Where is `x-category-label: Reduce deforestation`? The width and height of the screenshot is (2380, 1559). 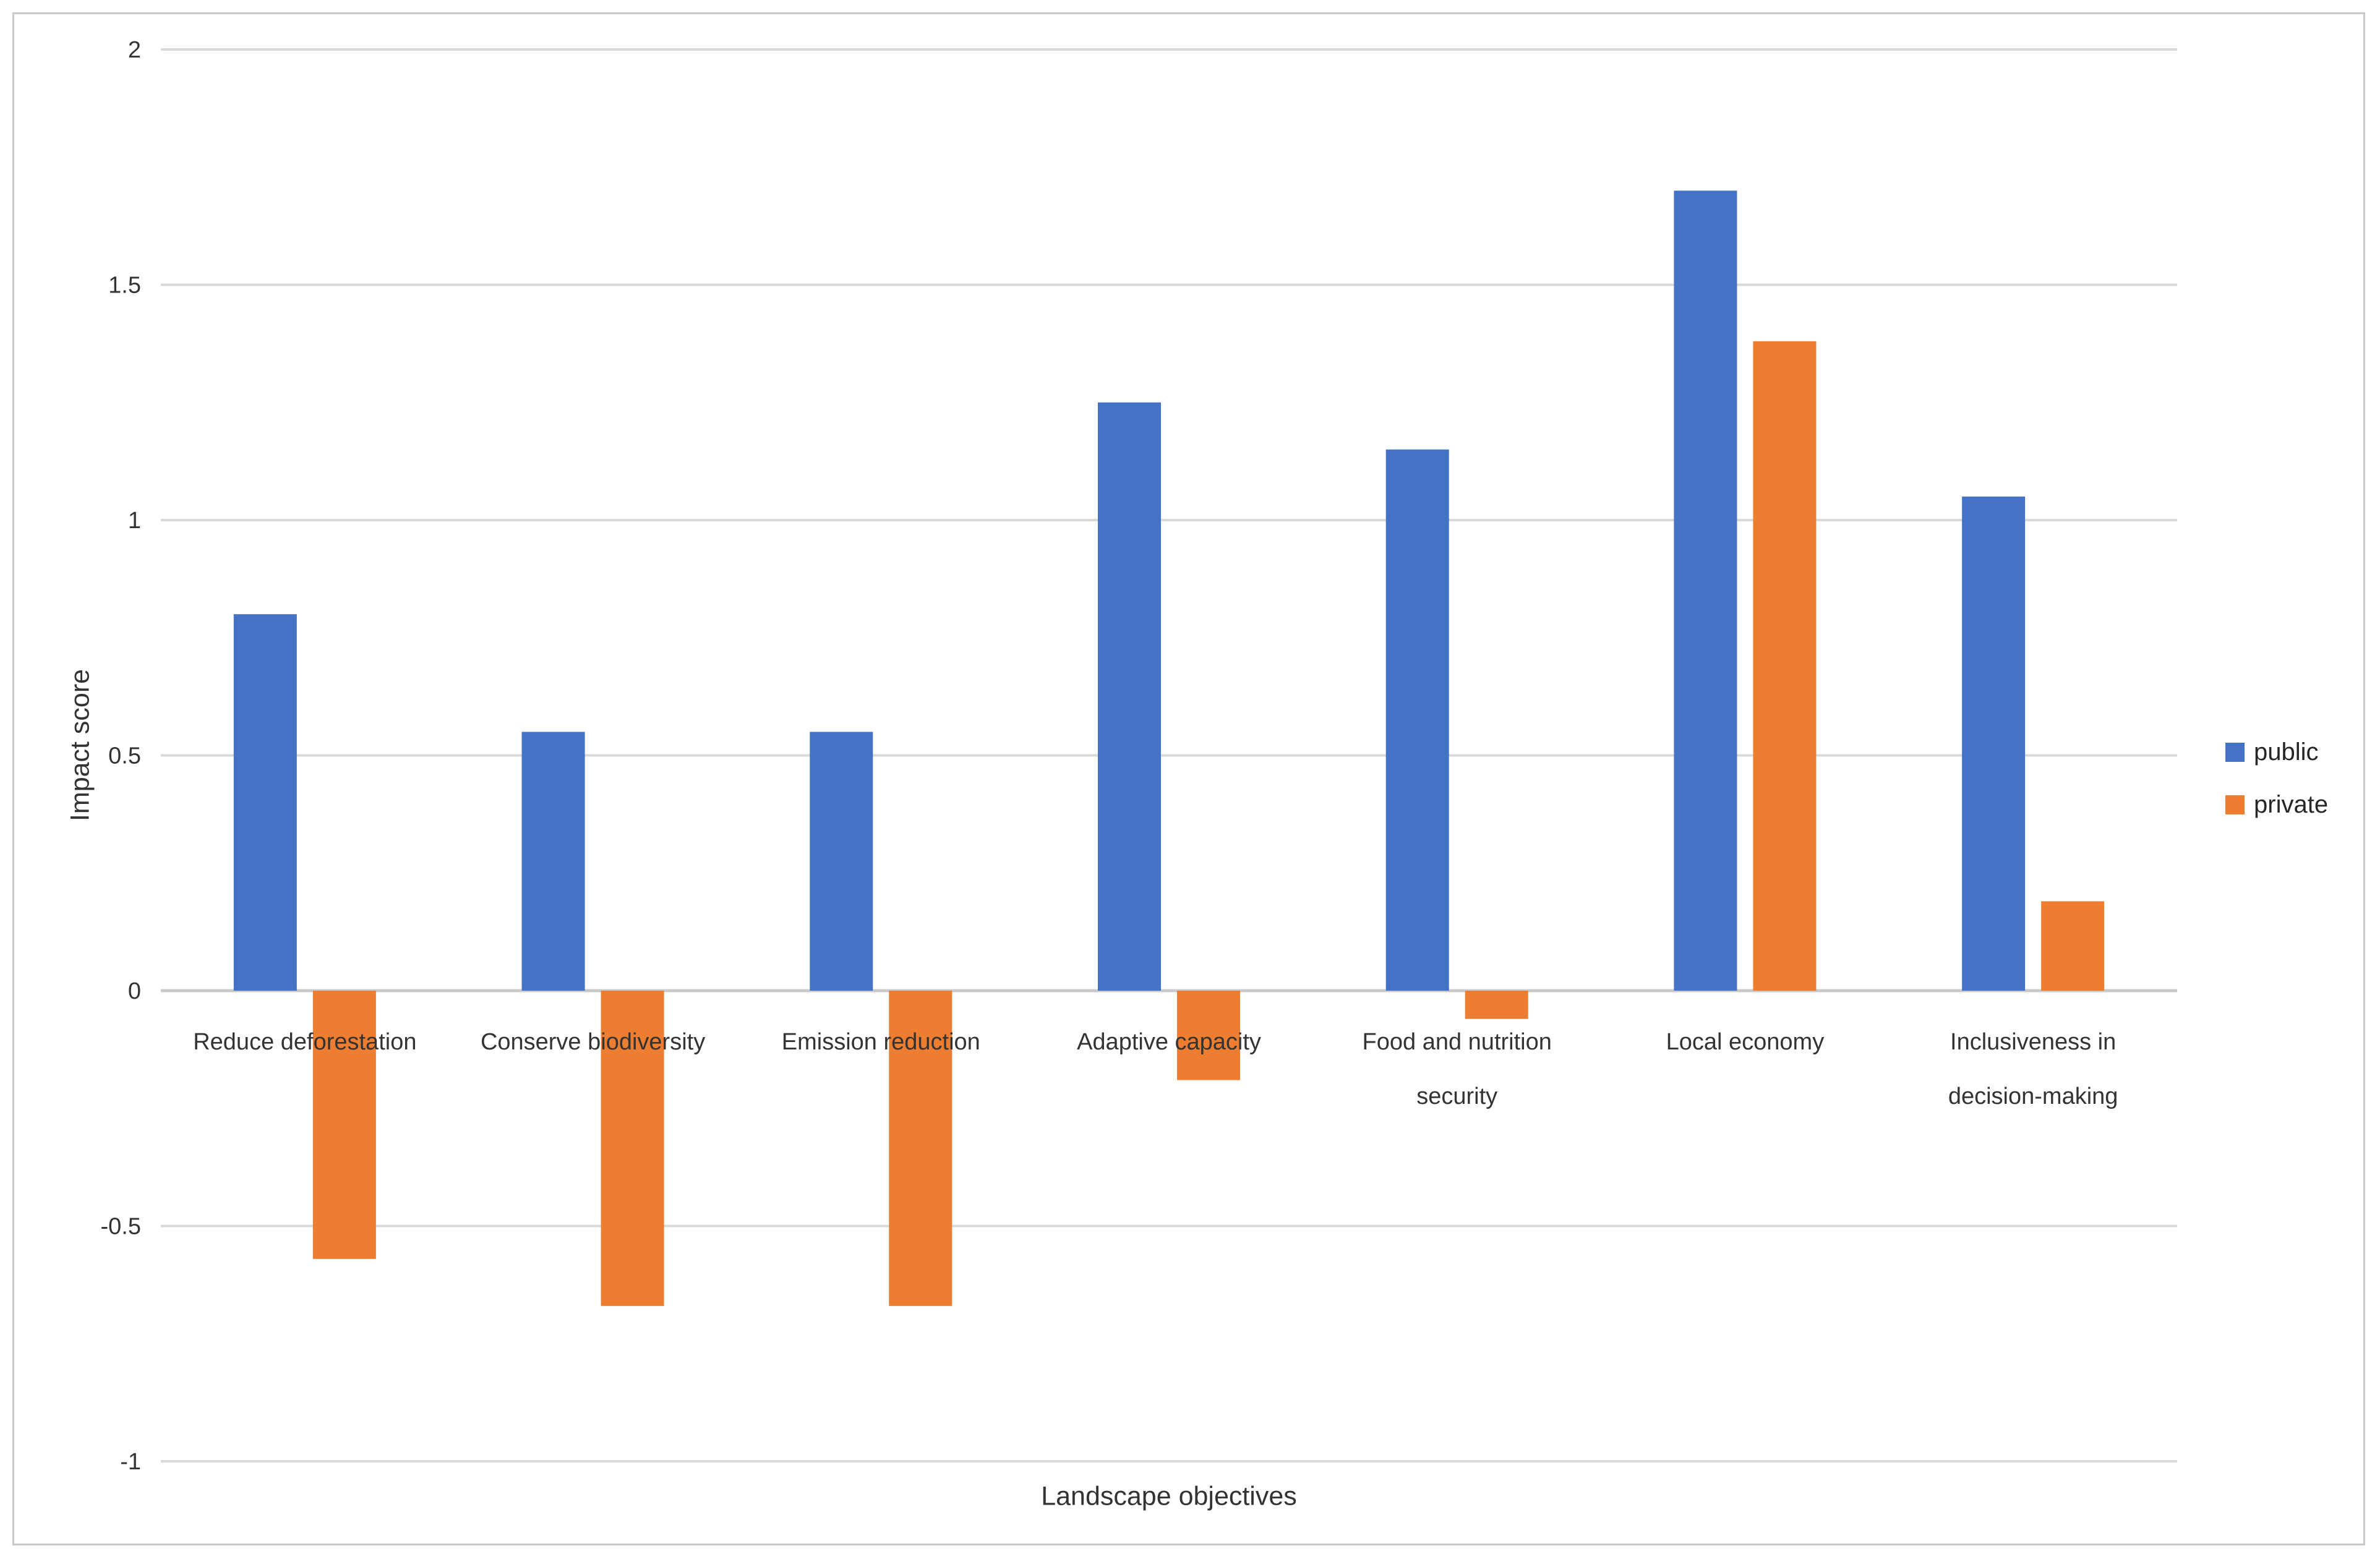
x-category-label: Reduce deforestation is located at coordinates (304, 1042).